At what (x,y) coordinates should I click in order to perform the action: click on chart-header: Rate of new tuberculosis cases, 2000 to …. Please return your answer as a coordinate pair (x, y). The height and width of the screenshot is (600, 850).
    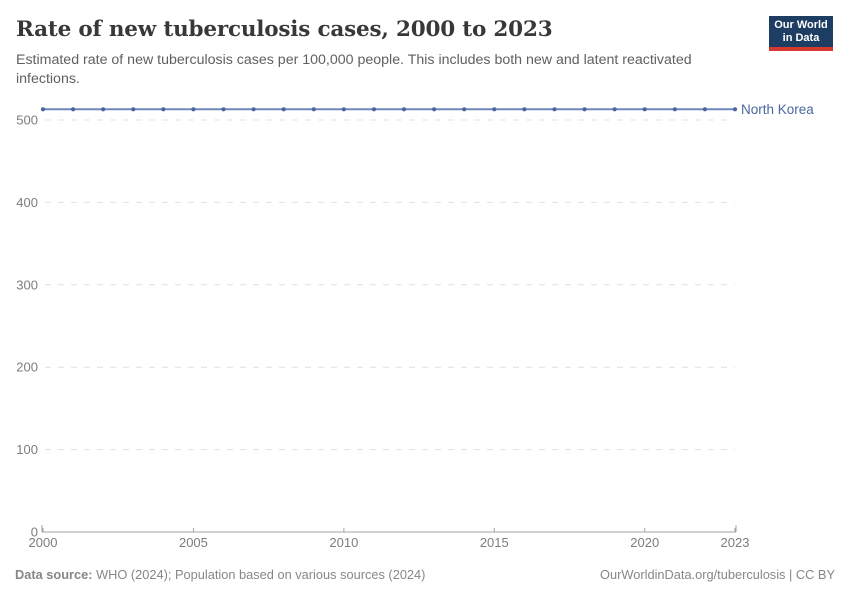
    Looking at the image, I should click on (378, 53).